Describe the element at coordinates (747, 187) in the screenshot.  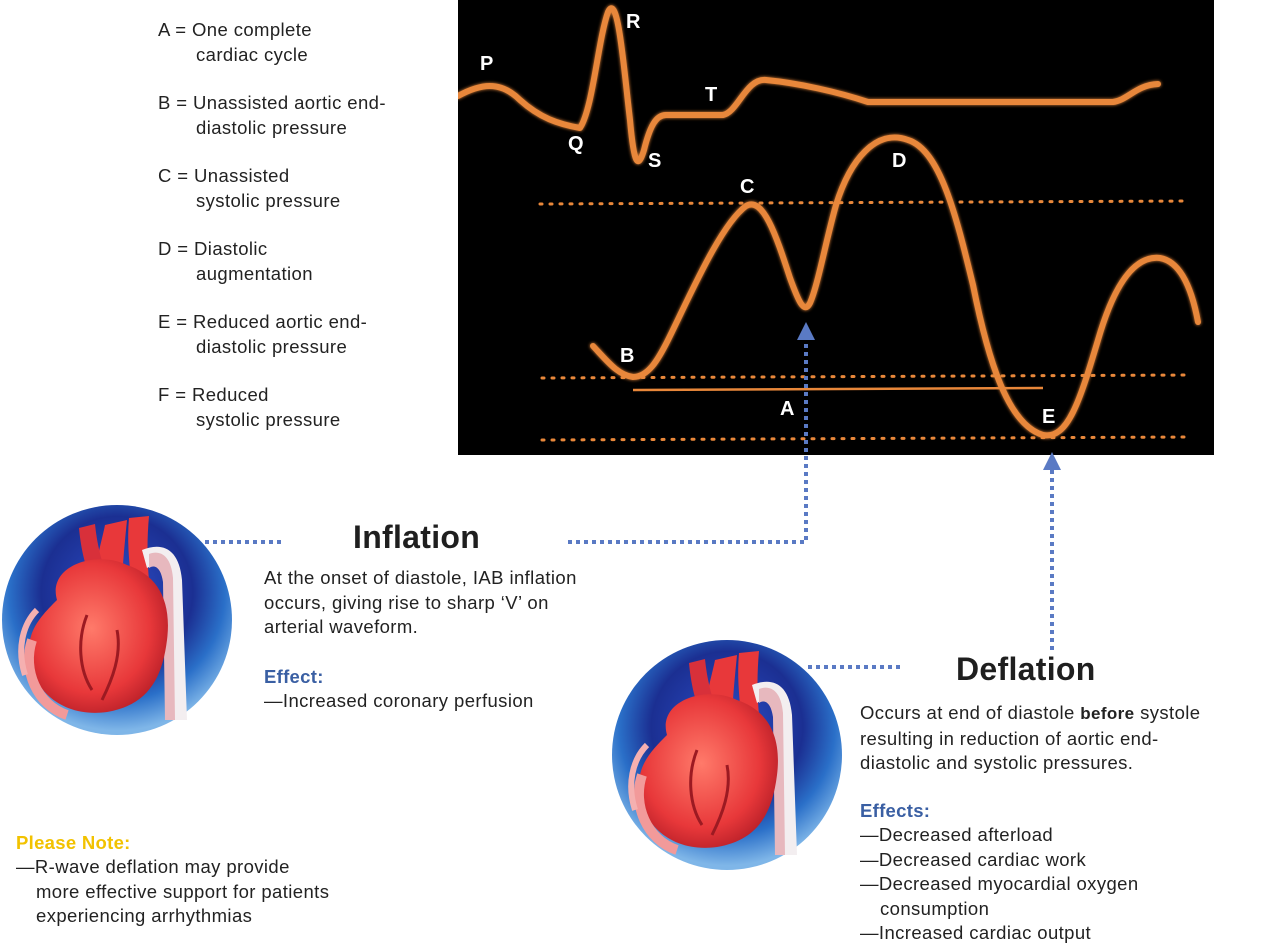
I see `arterial-label-c: C` at that location.